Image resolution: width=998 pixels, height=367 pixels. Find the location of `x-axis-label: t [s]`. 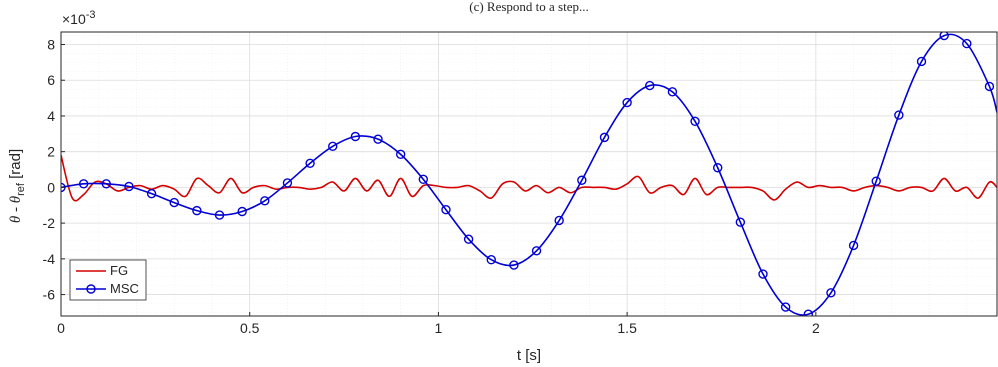

x-axis-label: t [s] is located at coordinates (529, 355).